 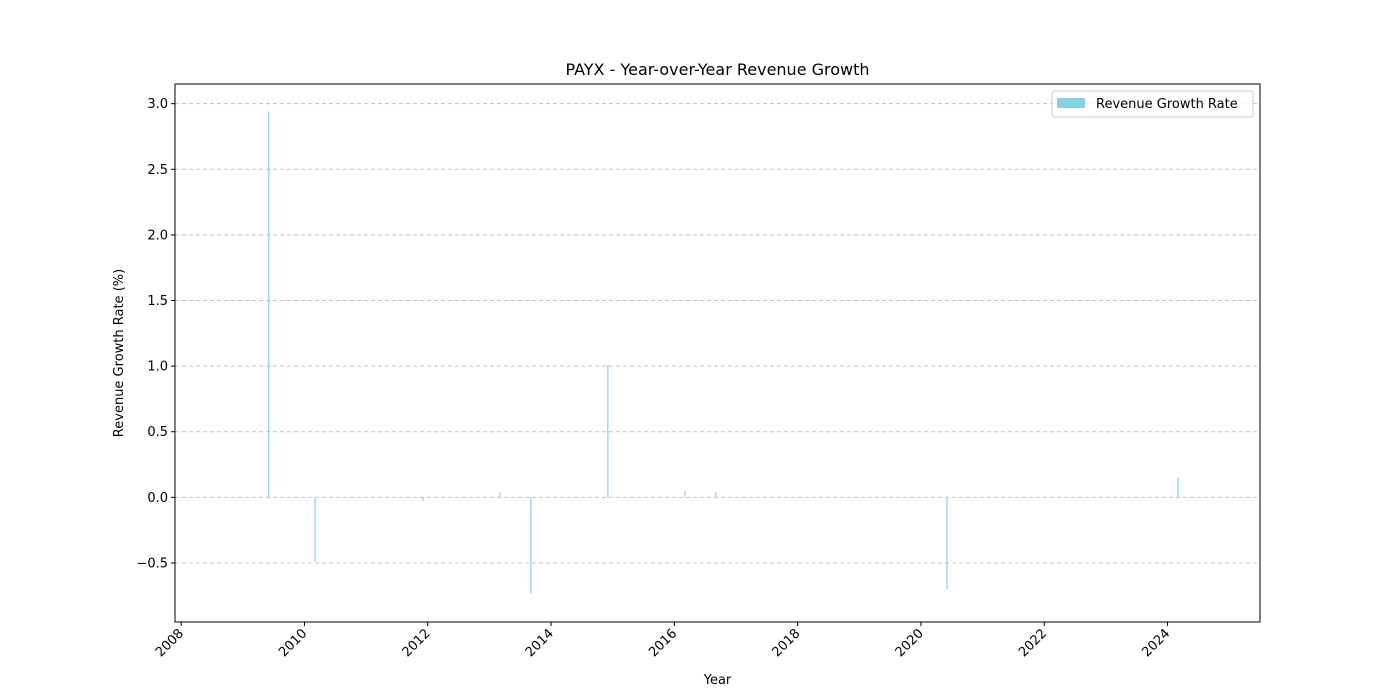 I want to click on y-tick-label: 1.5, so click(x=157, y=301).